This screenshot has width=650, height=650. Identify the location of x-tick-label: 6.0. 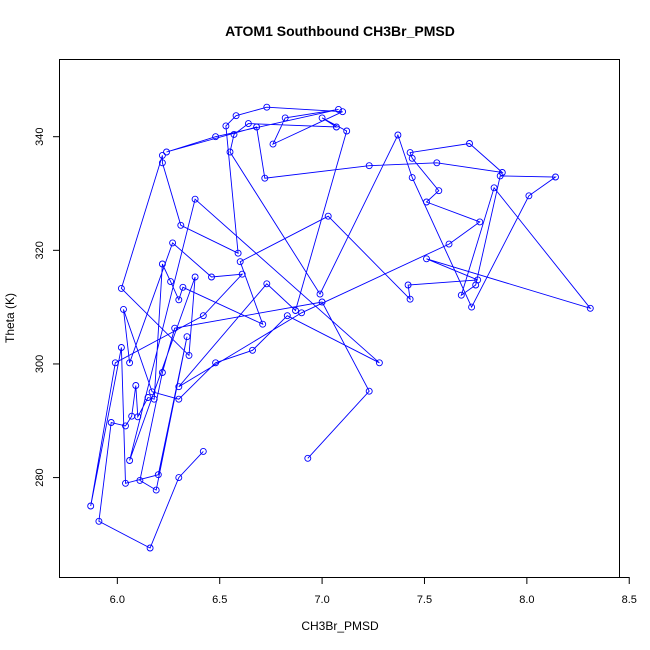
(117, 600).